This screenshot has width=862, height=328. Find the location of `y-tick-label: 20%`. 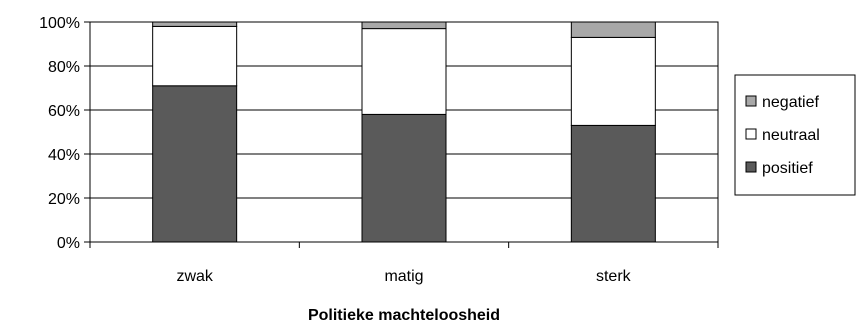

y-tick-label: 20% is located at coordinates (64, 199).